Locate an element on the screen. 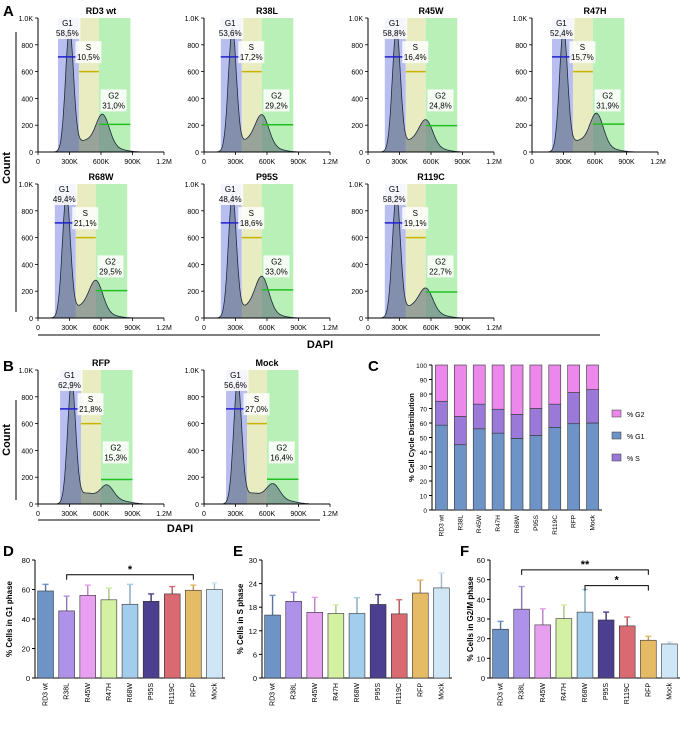 The image size is (685, 735). gate-label-s: S21,1% is located at coordinates (85, 218).